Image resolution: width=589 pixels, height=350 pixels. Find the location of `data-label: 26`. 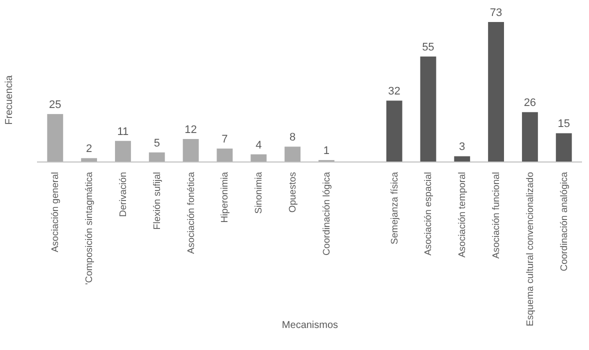

data-label: 26 is located at coordinates (530, 103).